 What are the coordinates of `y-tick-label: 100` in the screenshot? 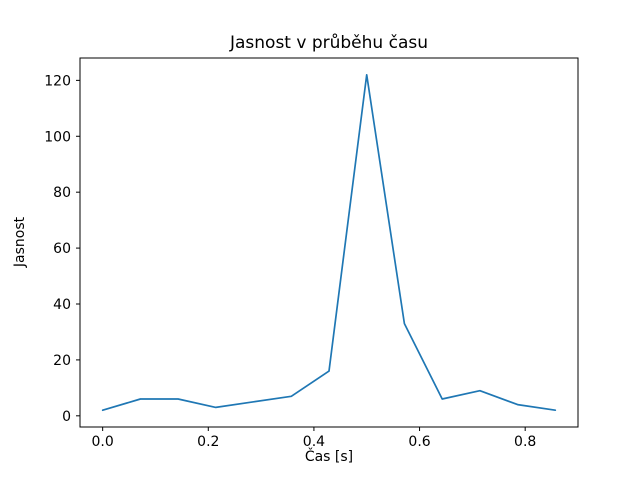 It's located at (57, 137).